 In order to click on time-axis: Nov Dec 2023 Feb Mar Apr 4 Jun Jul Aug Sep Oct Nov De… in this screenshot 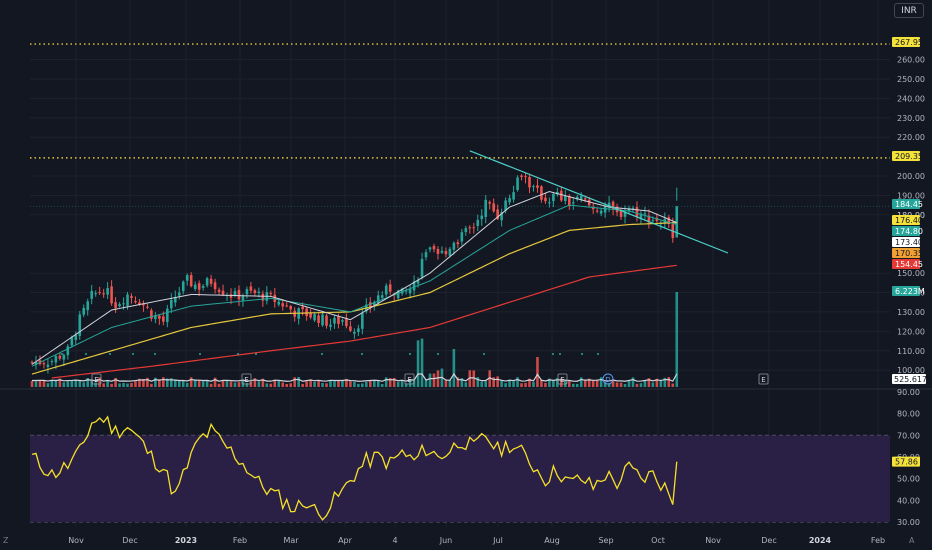, I will do `click(476, 540)`.